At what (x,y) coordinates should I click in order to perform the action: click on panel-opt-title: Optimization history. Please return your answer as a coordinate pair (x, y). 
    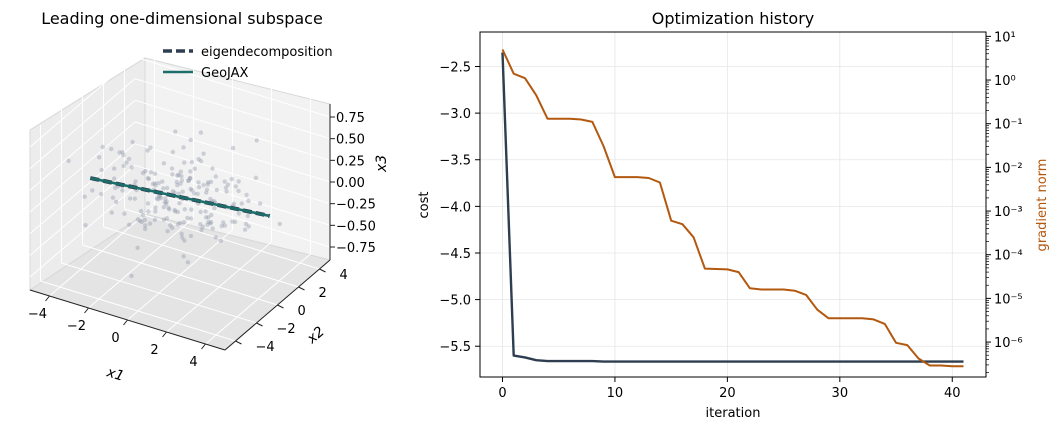
    Looking at the image, I should click on (733, 18).